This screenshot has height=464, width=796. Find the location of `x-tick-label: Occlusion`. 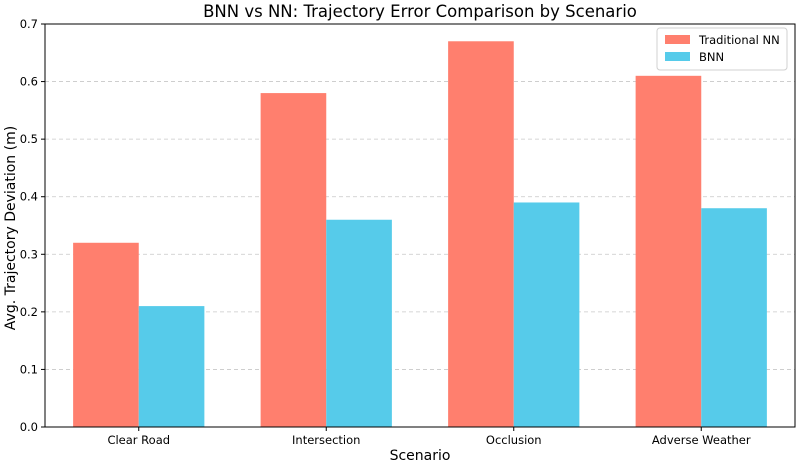

x-tick-label: Occlusion is located at coordinates (514, 440).